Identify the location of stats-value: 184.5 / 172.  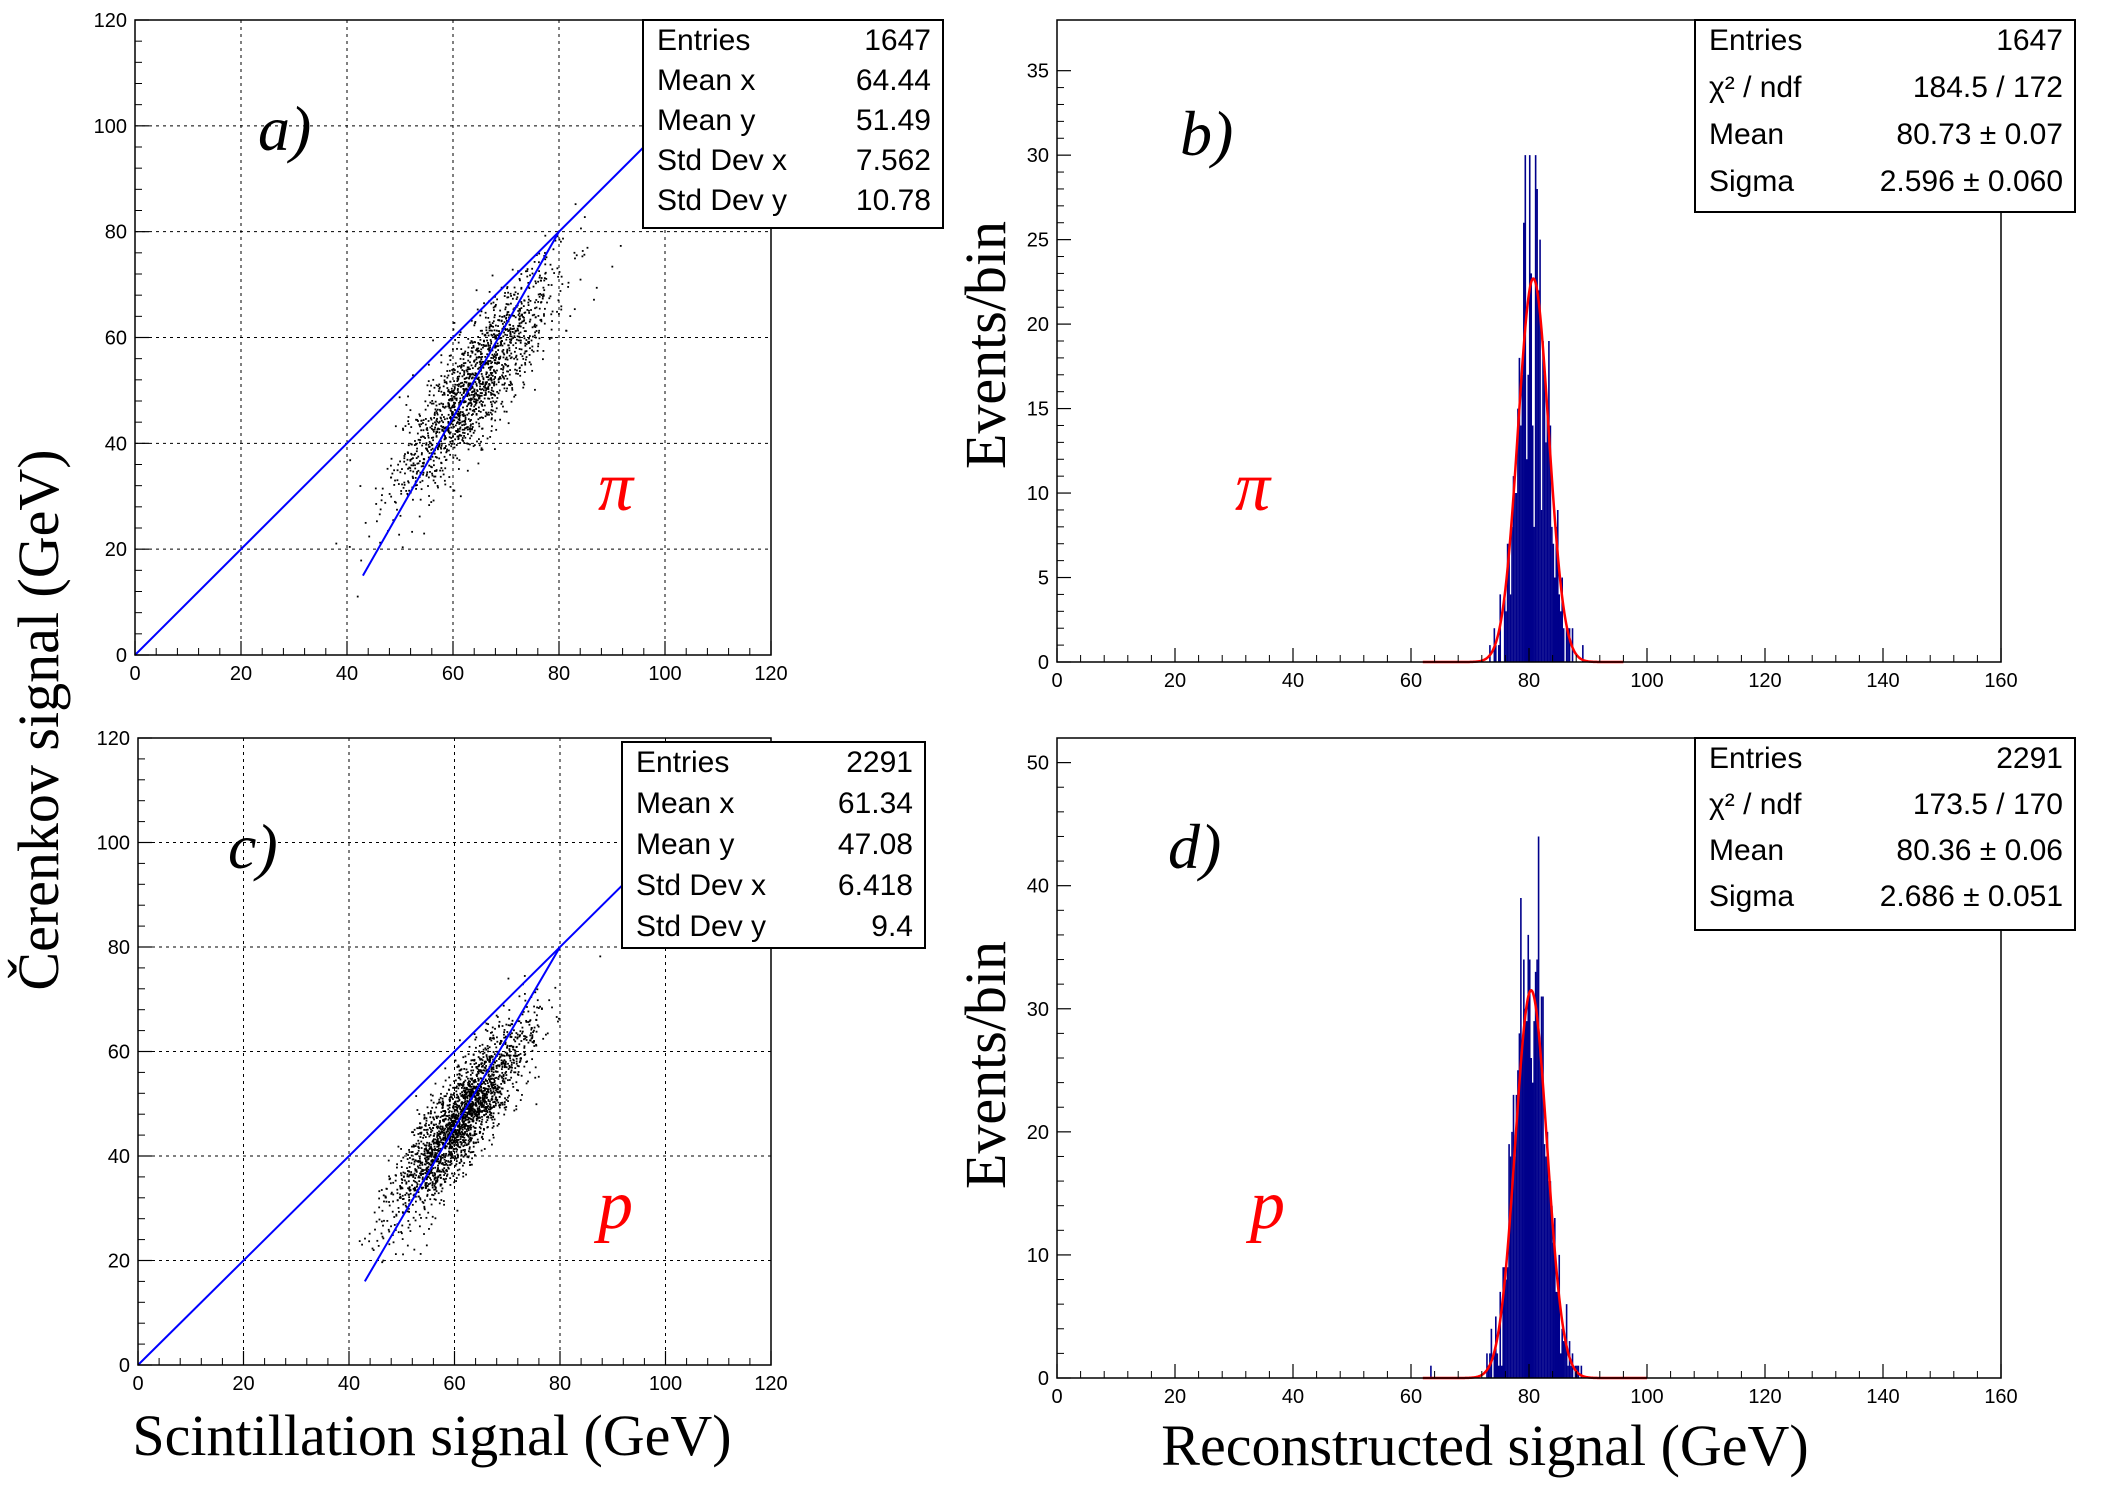
(1988, 87).